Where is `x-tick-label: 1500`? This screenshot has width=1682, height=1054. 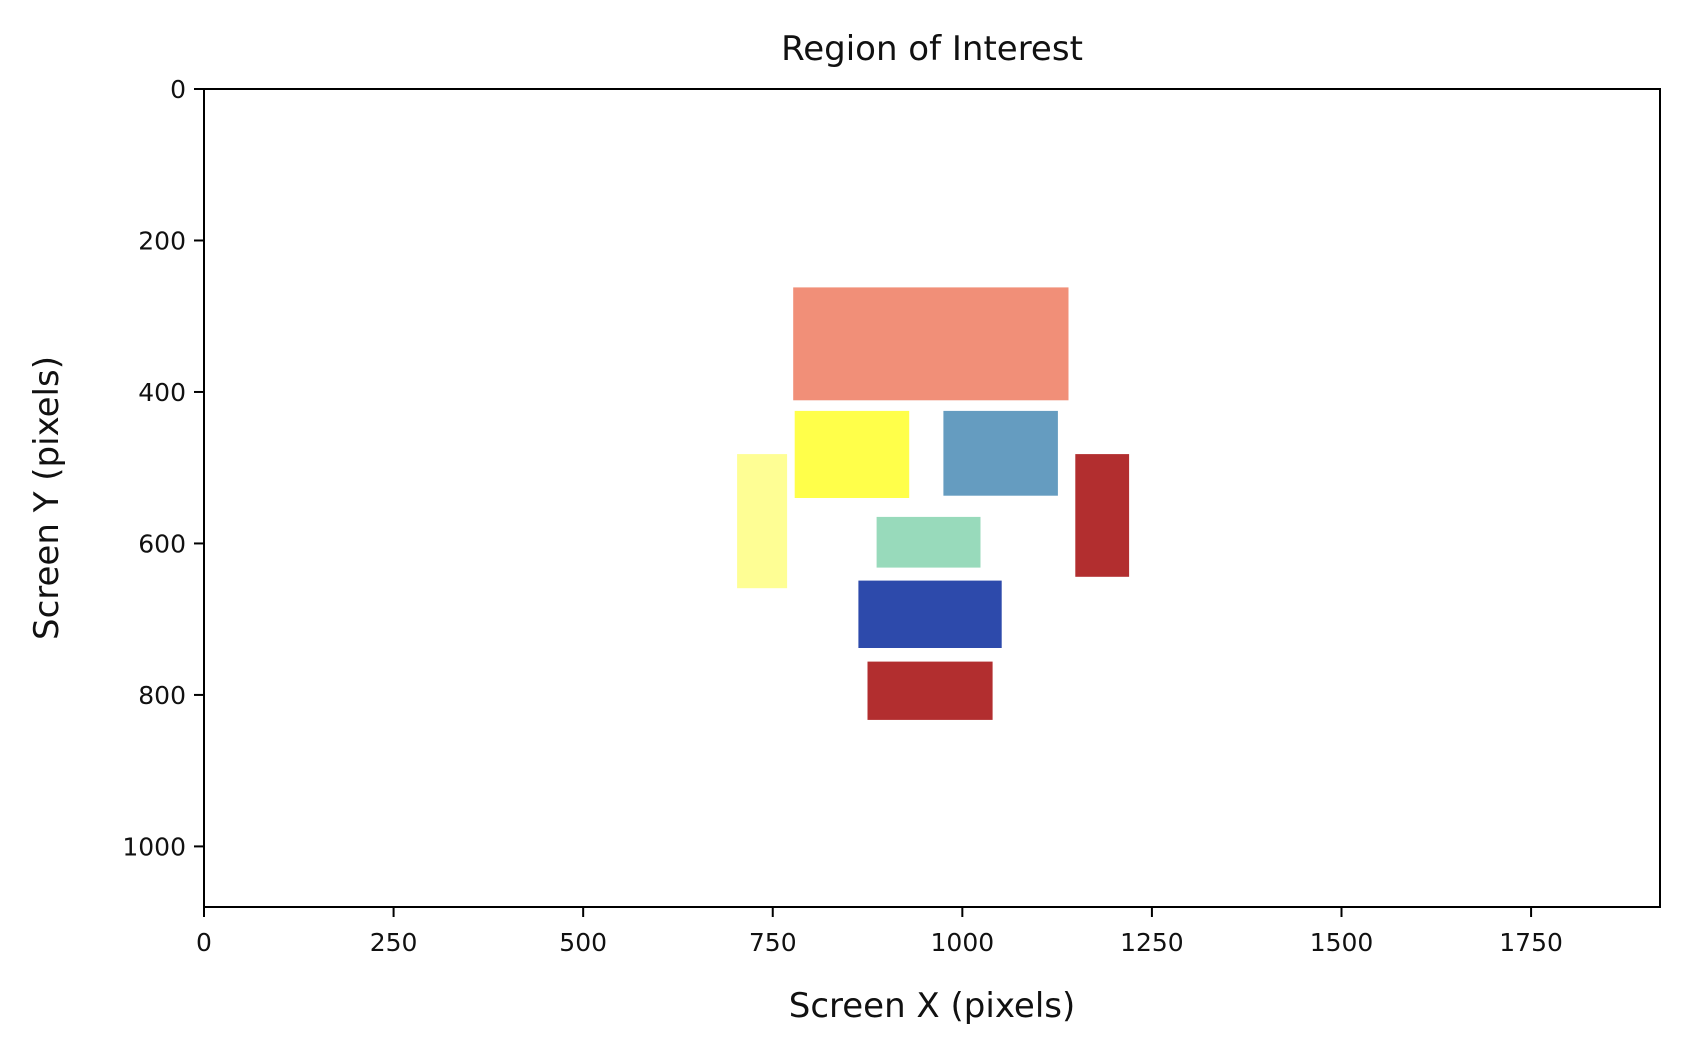 x-tick-label: 1500 is located at coordinates (1342, 942).